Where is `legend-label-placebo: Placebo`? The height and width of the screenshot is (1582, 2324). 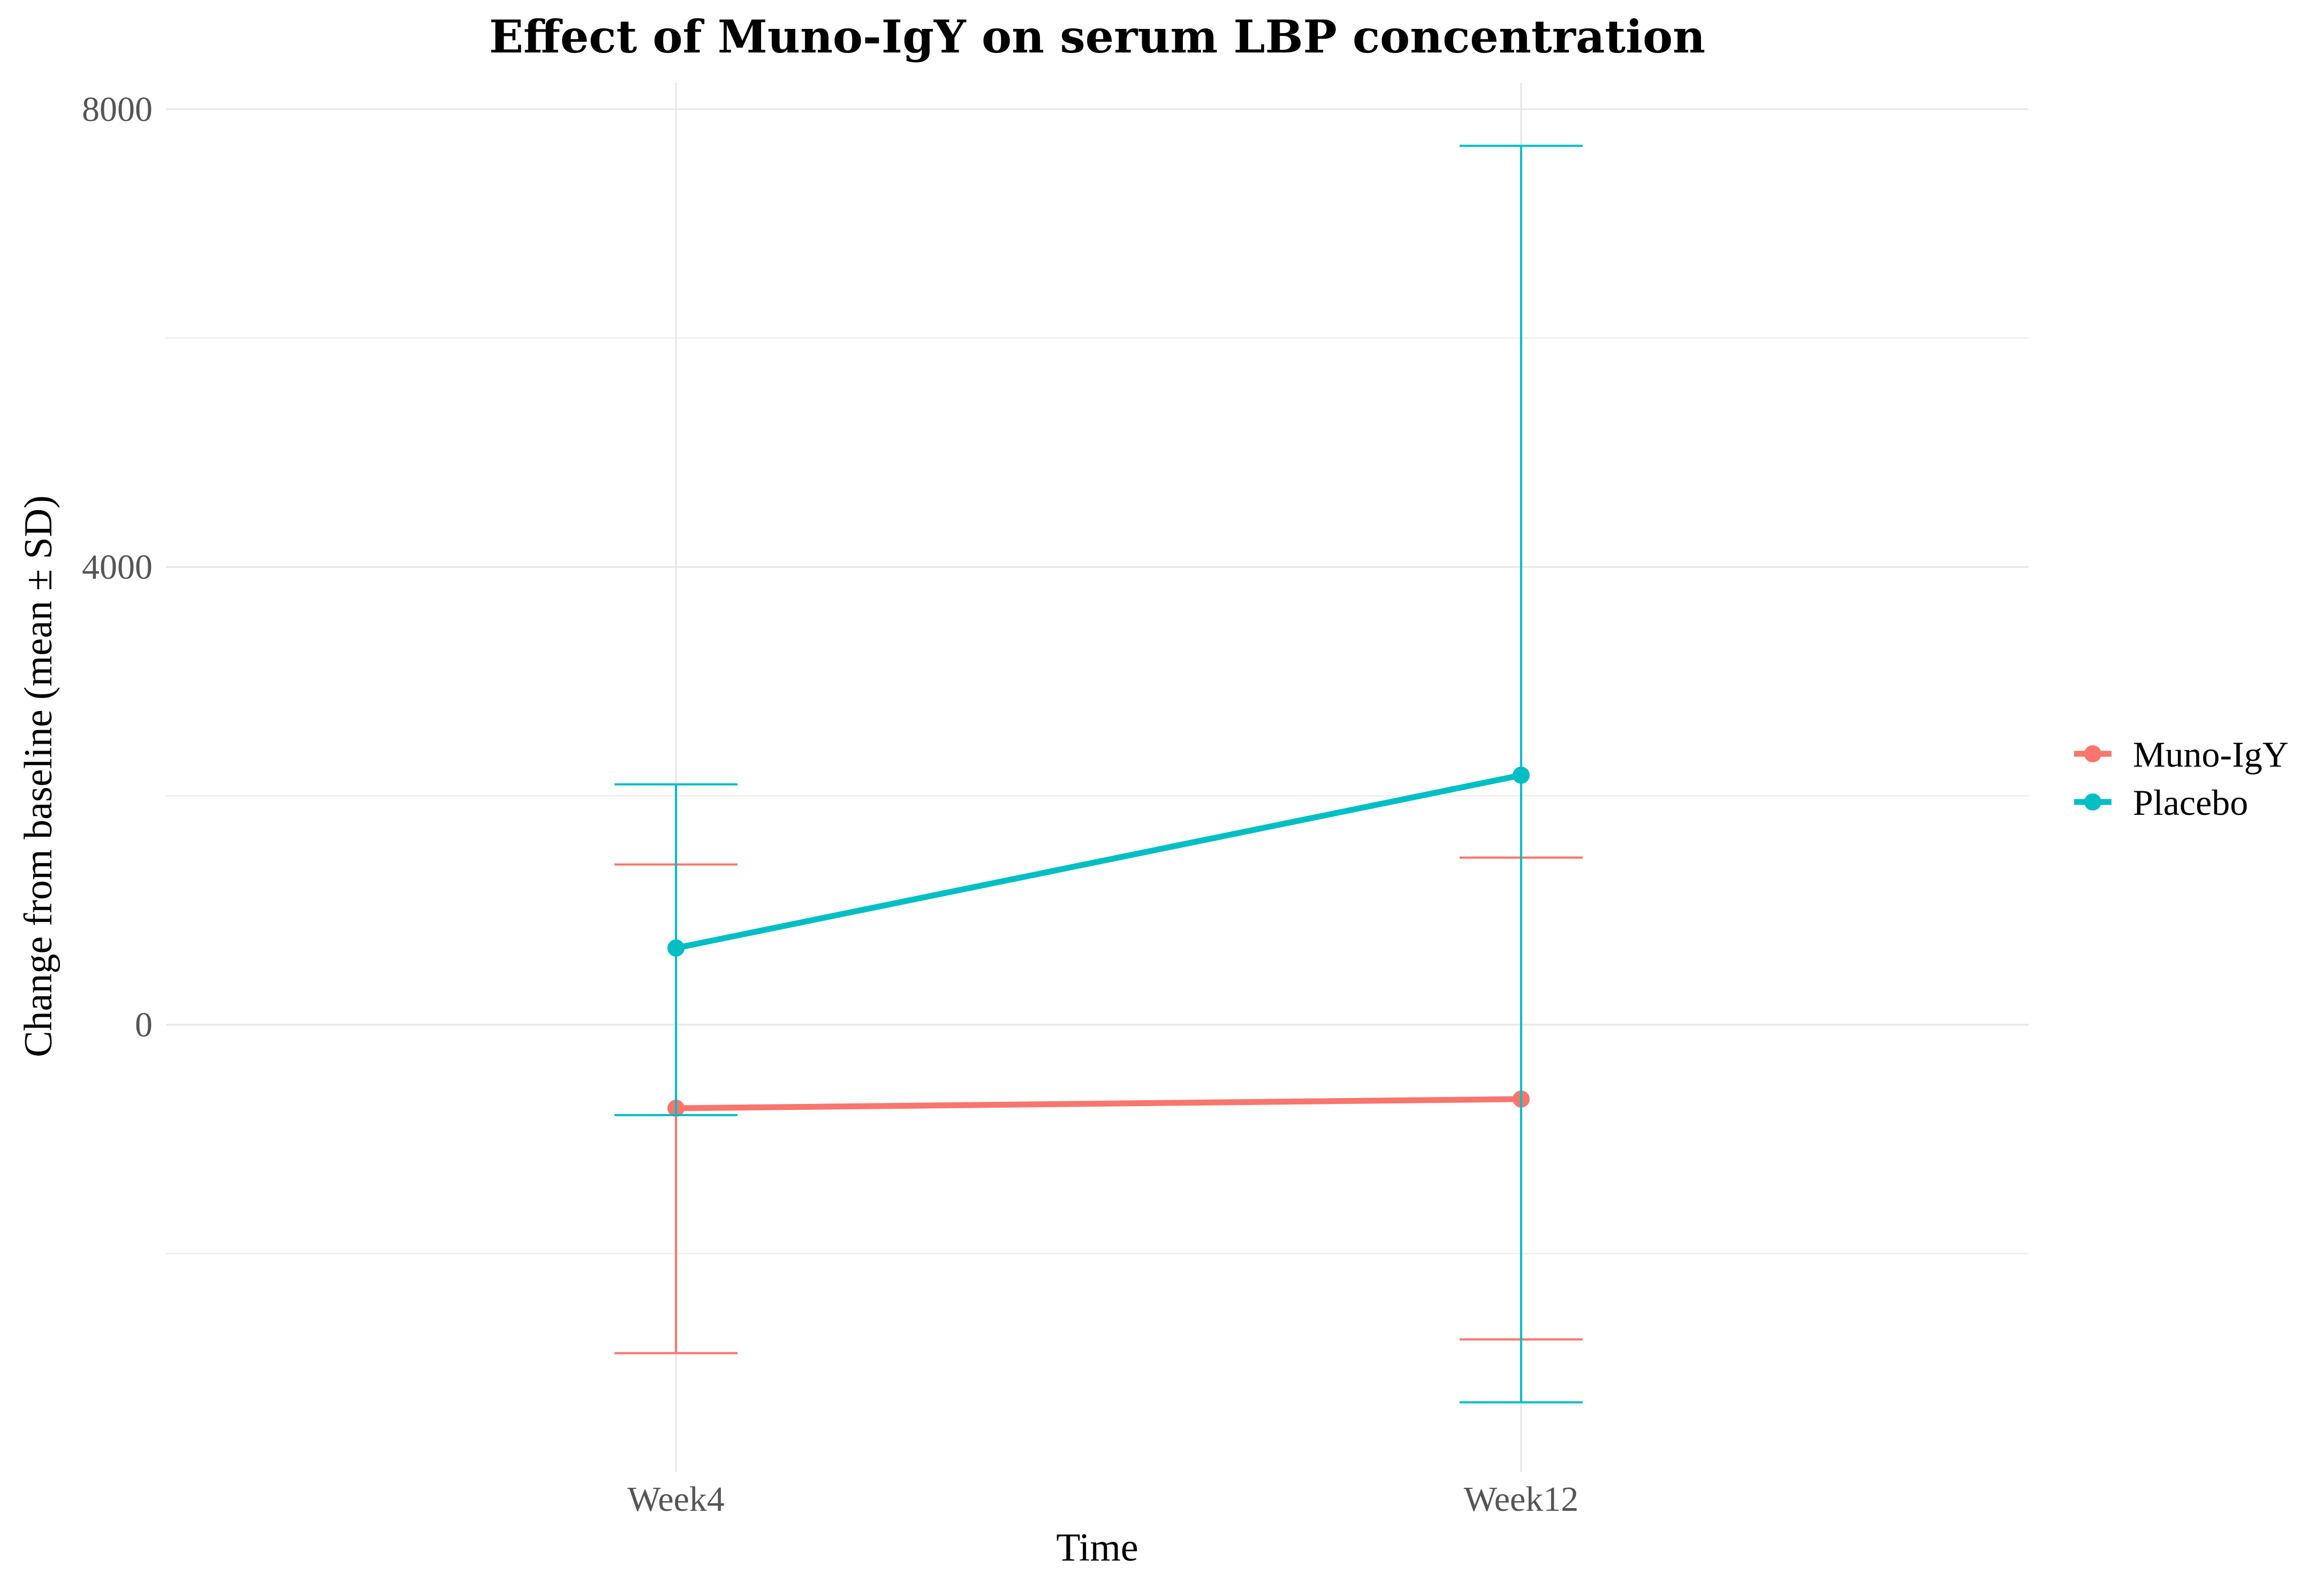
legend-label-placebo: Placebo is located at coordinates (2190, 803).